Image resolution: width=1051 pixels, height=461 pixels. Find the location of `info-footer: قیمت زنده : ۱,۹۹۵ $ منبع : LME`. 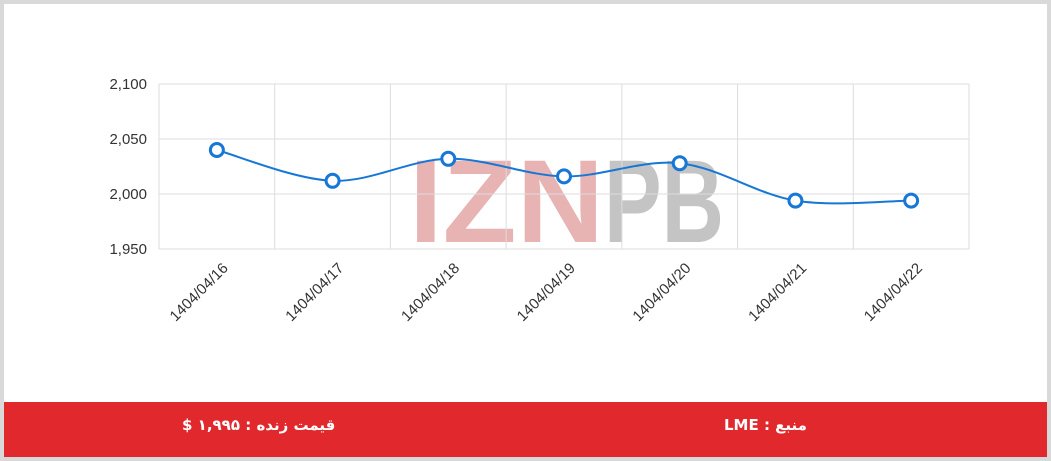

info-footer: قیمت زنده : ۱,۹۹۵ $ منبع : LME is located at coordinates (525, 429).